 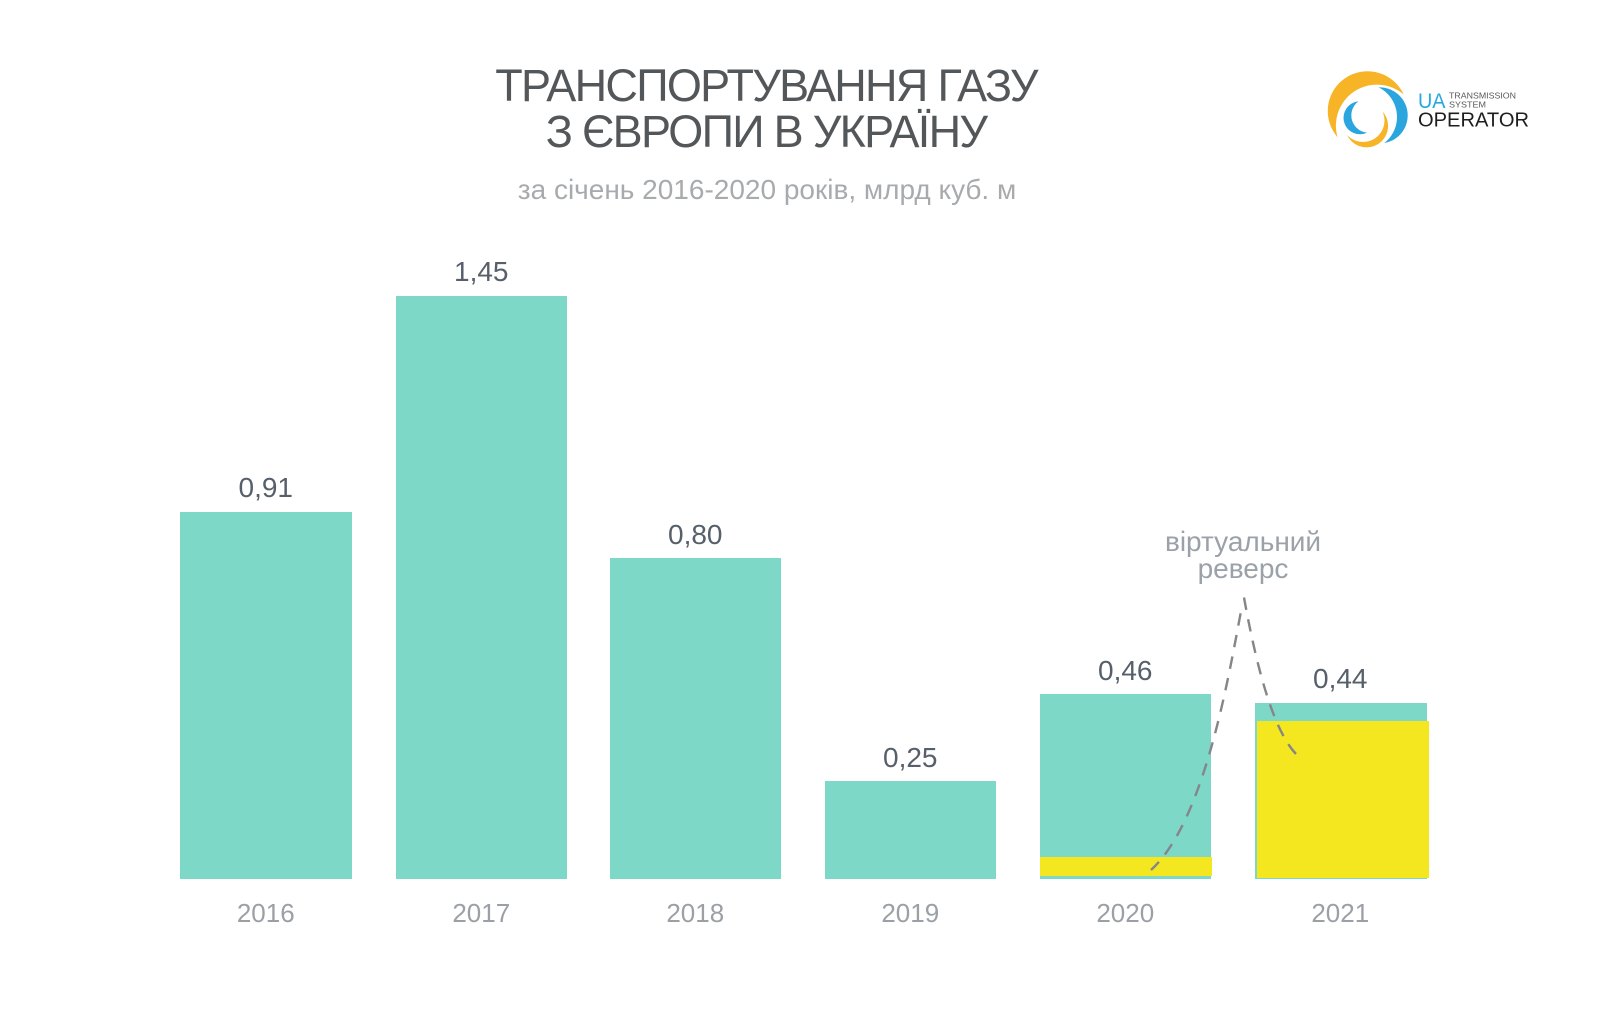 I want to click on svg-text: UA, so click(x=1432, y=101).